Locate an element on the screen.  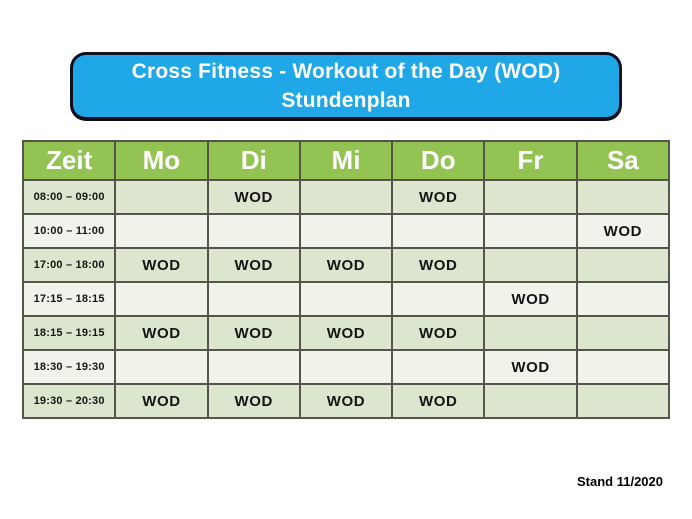
table-row: 17:00 – 18:00 WOD WOD WOD WOD is located at coordinates (346, 265).